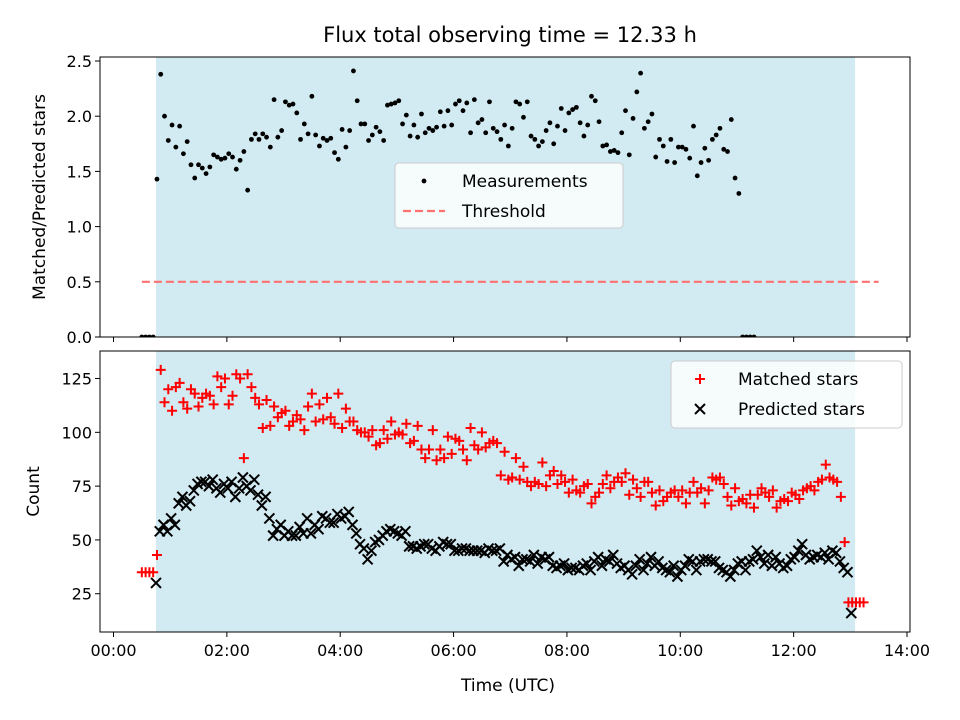 The width and height of the screenshot is (960, 720). Describe the element at coordinates (82, 486) in the screenshot. I see `chart-1-y-tick-label: 75` at that location.